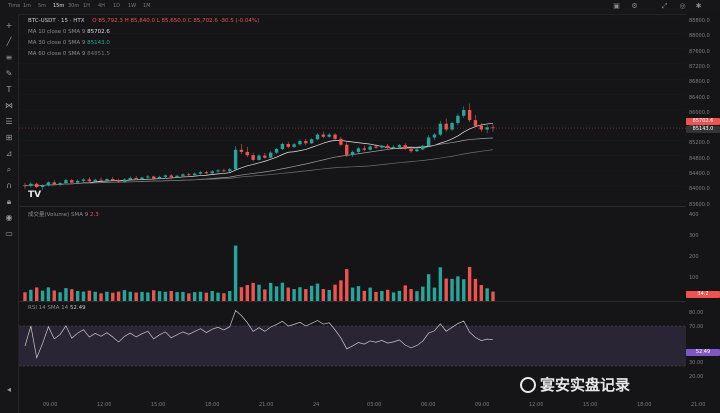 The image size is (720, 413). Describe the element at coordinates (369, 206) in the screenshot. I see `pane-divider-volume` at that location.